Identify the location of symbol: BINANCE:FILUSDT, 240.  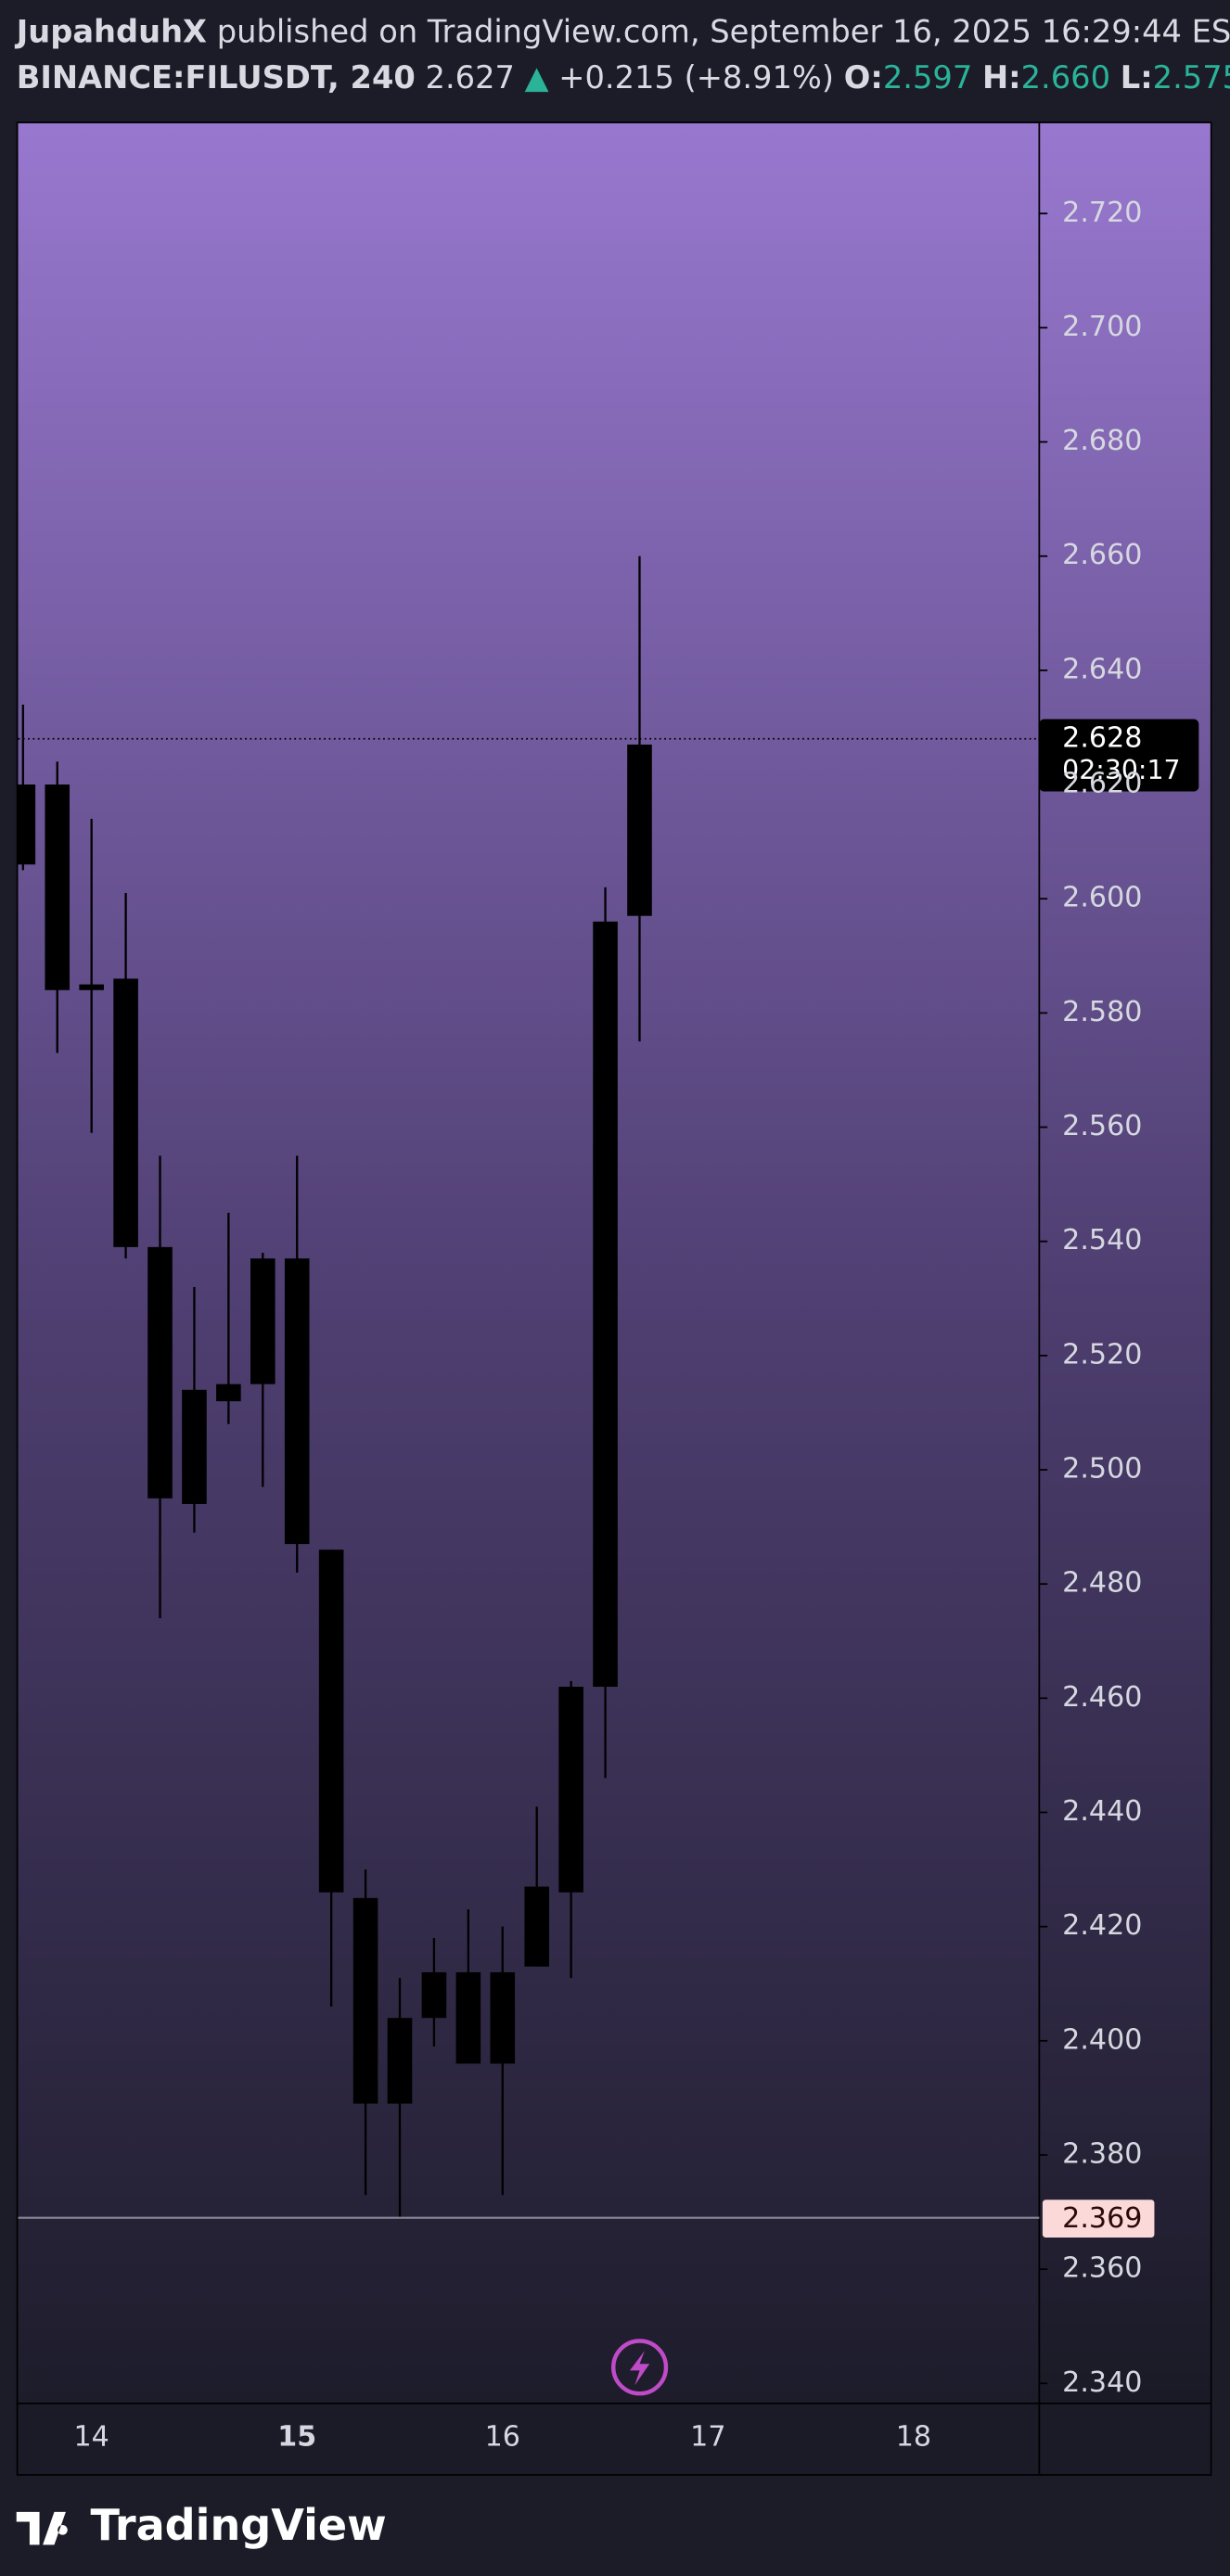
(217, 77).